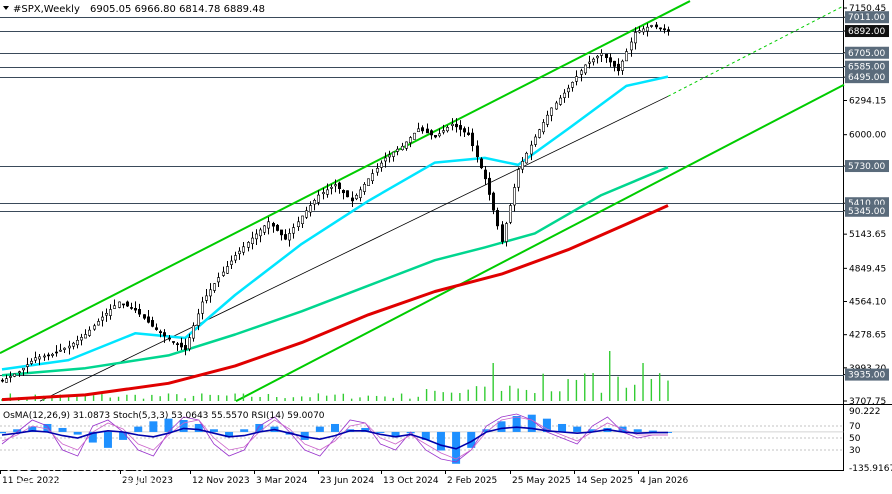 This screenshot has width=892, height=494. What do you see at coordinates (334, 438) in the screenshot?
I see `stoch-k-line` at bounding box center [334, 438].